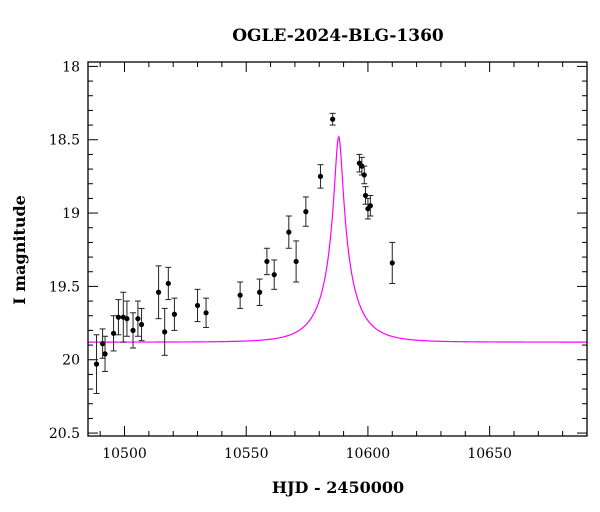 Image resolution: width=600 pixels, height=512 pixels. What do you see at coordinates (71, 67) in the screenshot?
I see `y-tick-label: 18` at bounding box center [71, 67].